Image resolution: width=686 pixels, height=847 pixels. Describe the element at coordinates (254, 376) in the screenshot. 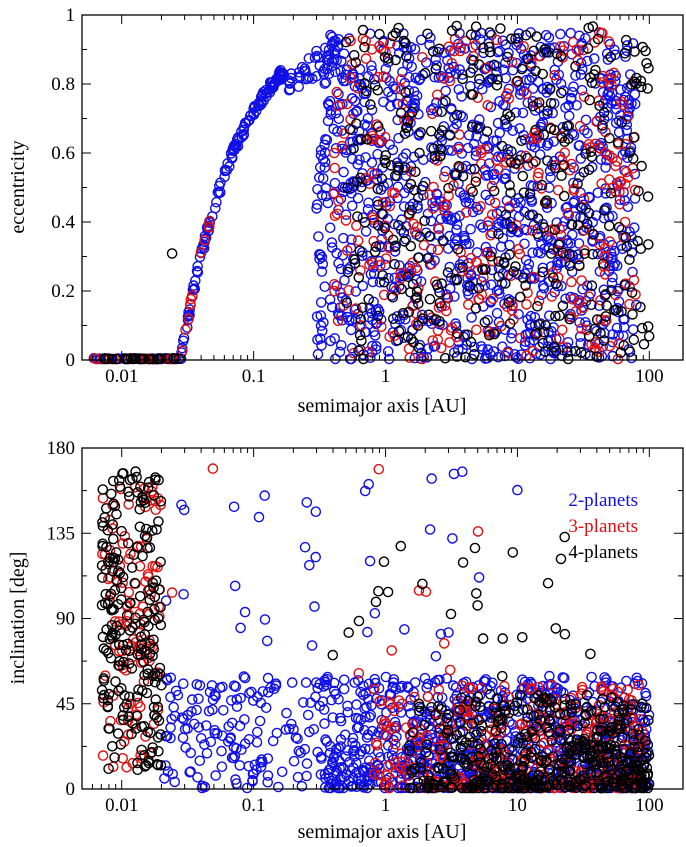

I see `x-tick-label: 0.1` at that location.